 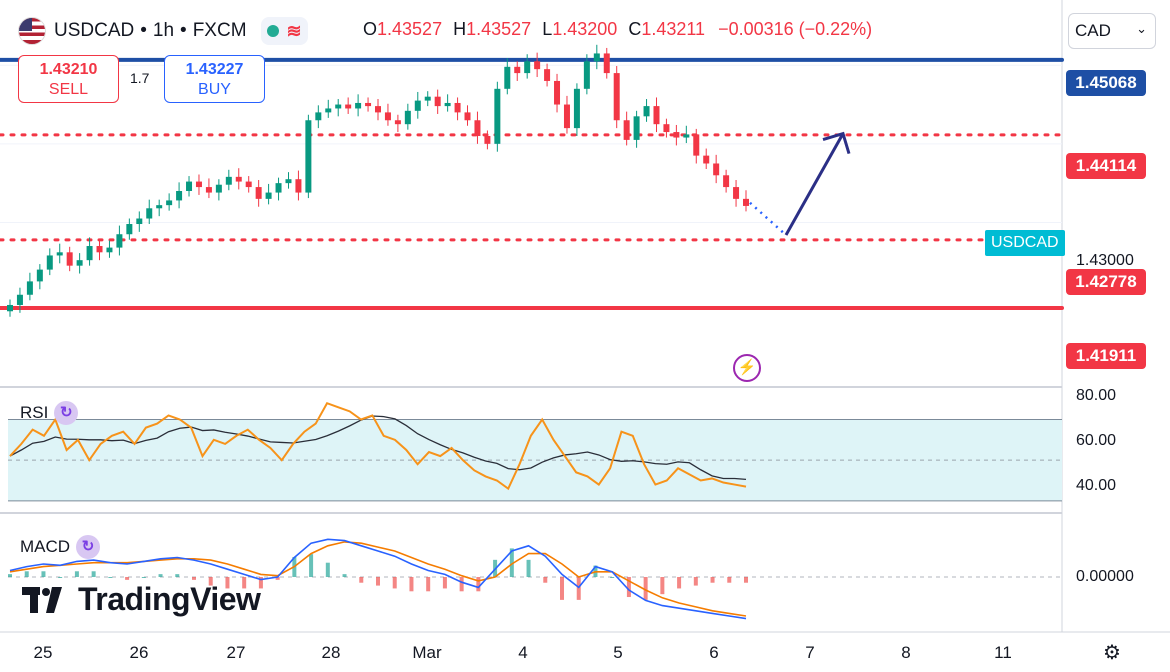 I want to click on rsi-tick: 60.00, so click(x=1096, y=440).